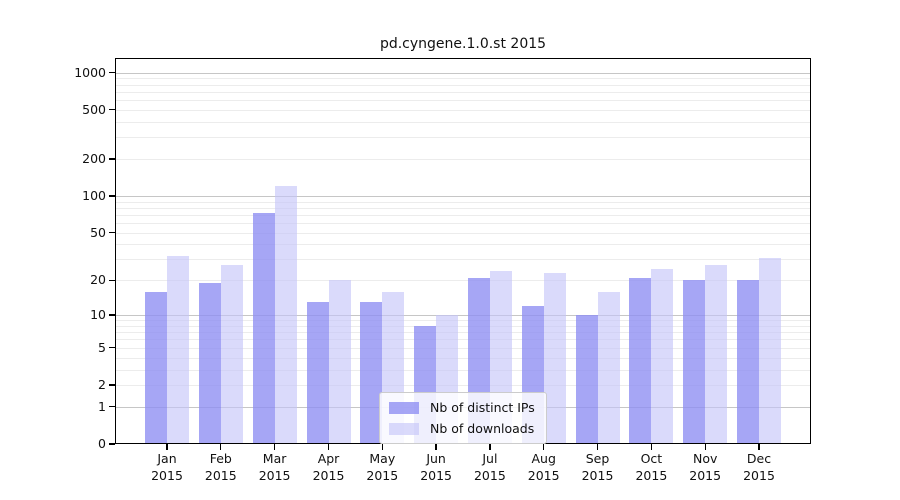 This screenshot has height=500, width=900. Describe the element at coordinates (221, 447) in the screenshot. I see `x-tick-mark-feb` at that location.